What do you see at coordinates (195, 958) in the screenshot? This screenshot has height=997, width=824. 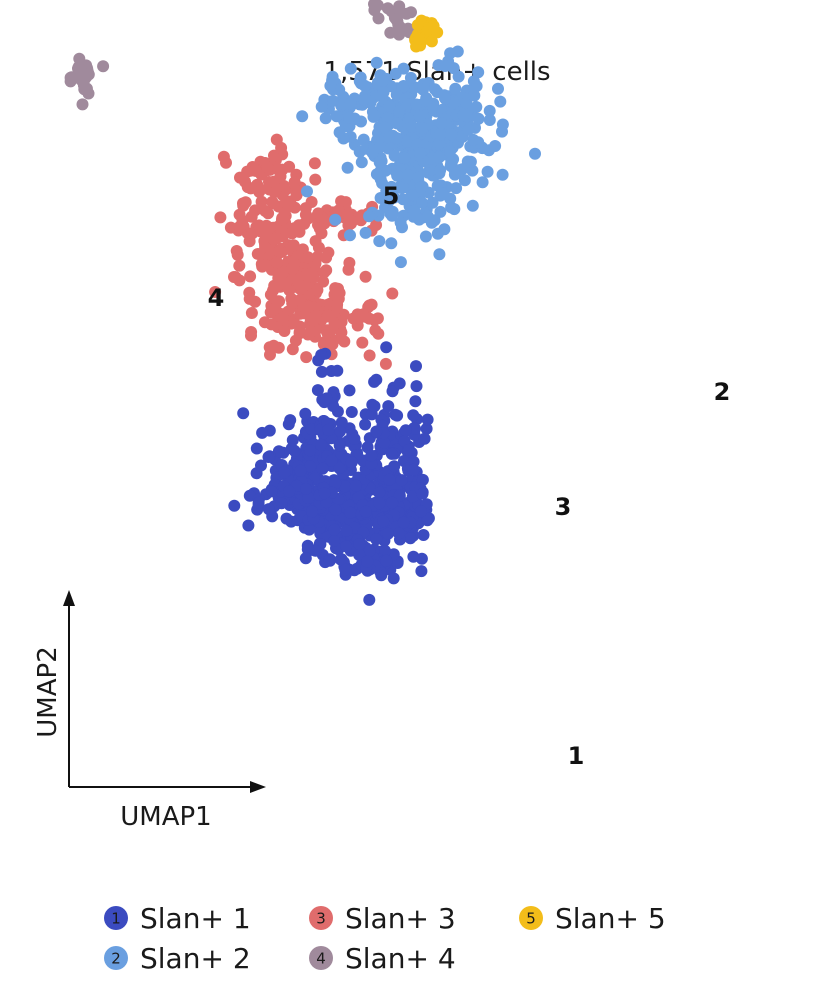 I see `legend-label-2: Slan+ 2` at bounding box center [195, 958].